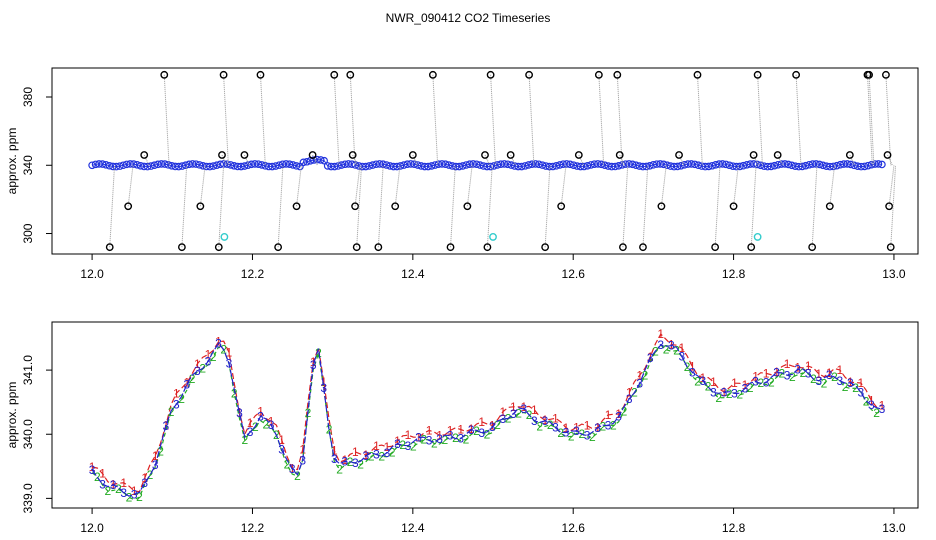 This screenshot has height=540, width=936. Describe the element at coordinates (28, 233) in the screenshot. I see `top-y-tick-label: 300` at that location.